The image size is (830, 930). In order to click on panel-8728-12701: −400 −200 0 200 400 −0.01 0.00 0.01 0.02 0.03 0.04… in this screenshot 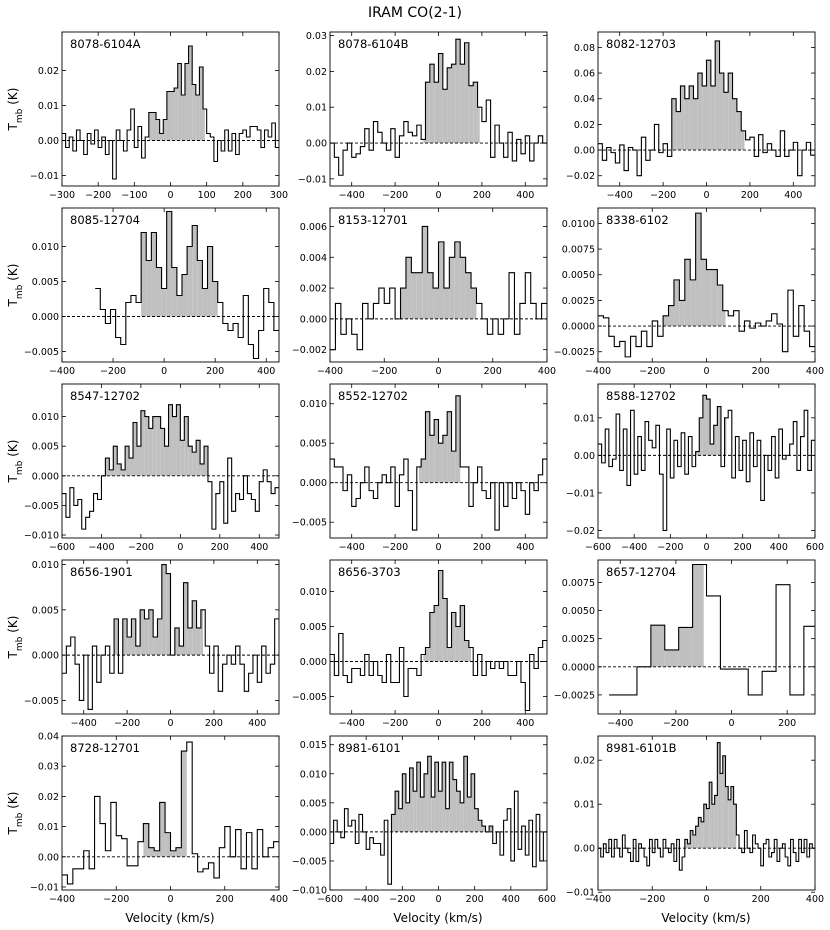, I will do `click(147, 819)`.